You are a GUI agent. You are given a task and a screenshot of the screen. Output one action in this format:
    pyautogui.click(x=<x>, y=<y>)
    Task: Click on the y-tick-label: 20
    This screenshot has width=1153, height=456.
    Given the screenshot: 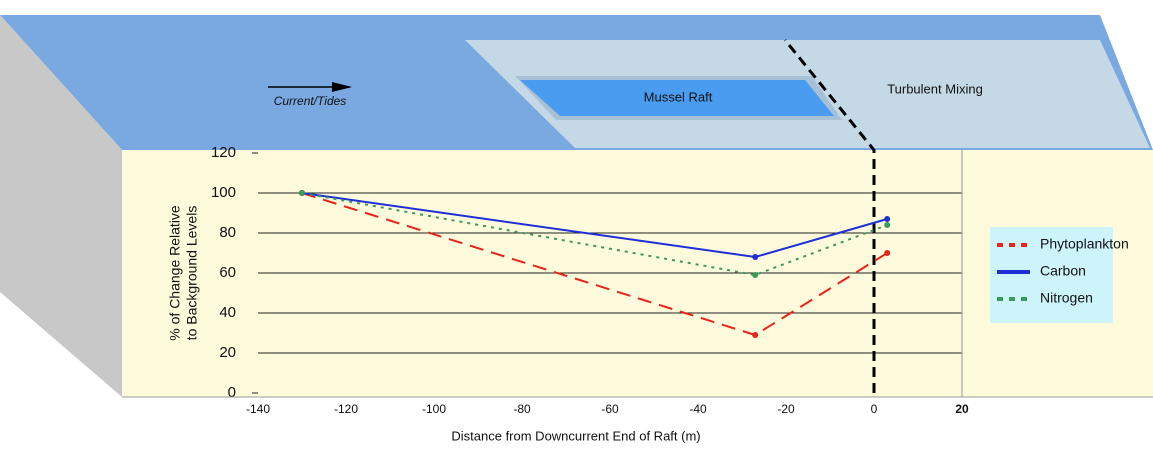 What is the action you would take?
    pyautogui.click(x=227, y=352)
    